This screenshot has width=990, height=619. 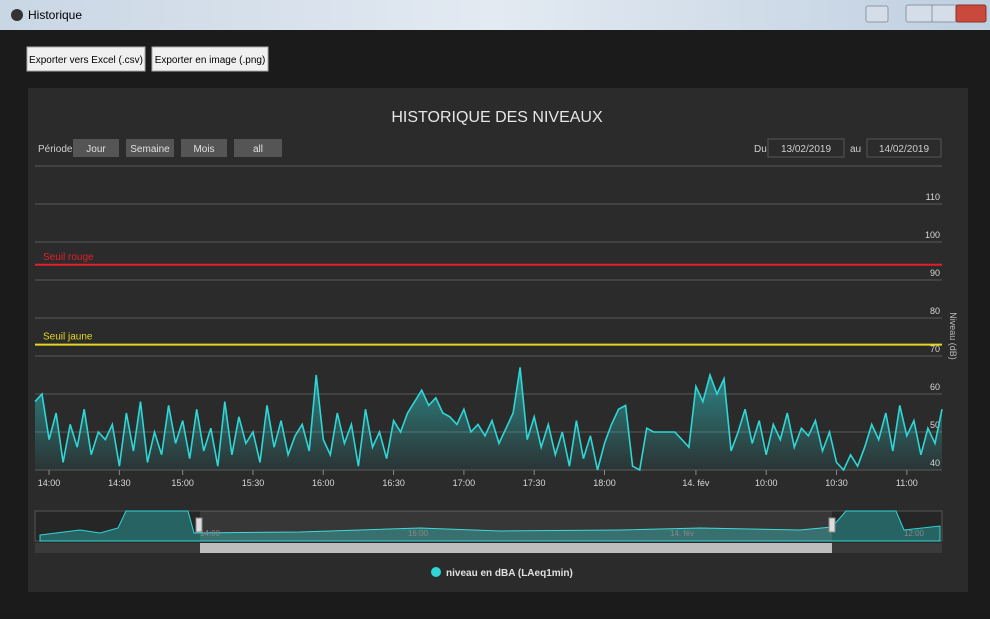 What do you see at coordinates (696, 483) in the screenshot?
I see `x-tick-label: 14. fév` at bounding box center [696, 483].